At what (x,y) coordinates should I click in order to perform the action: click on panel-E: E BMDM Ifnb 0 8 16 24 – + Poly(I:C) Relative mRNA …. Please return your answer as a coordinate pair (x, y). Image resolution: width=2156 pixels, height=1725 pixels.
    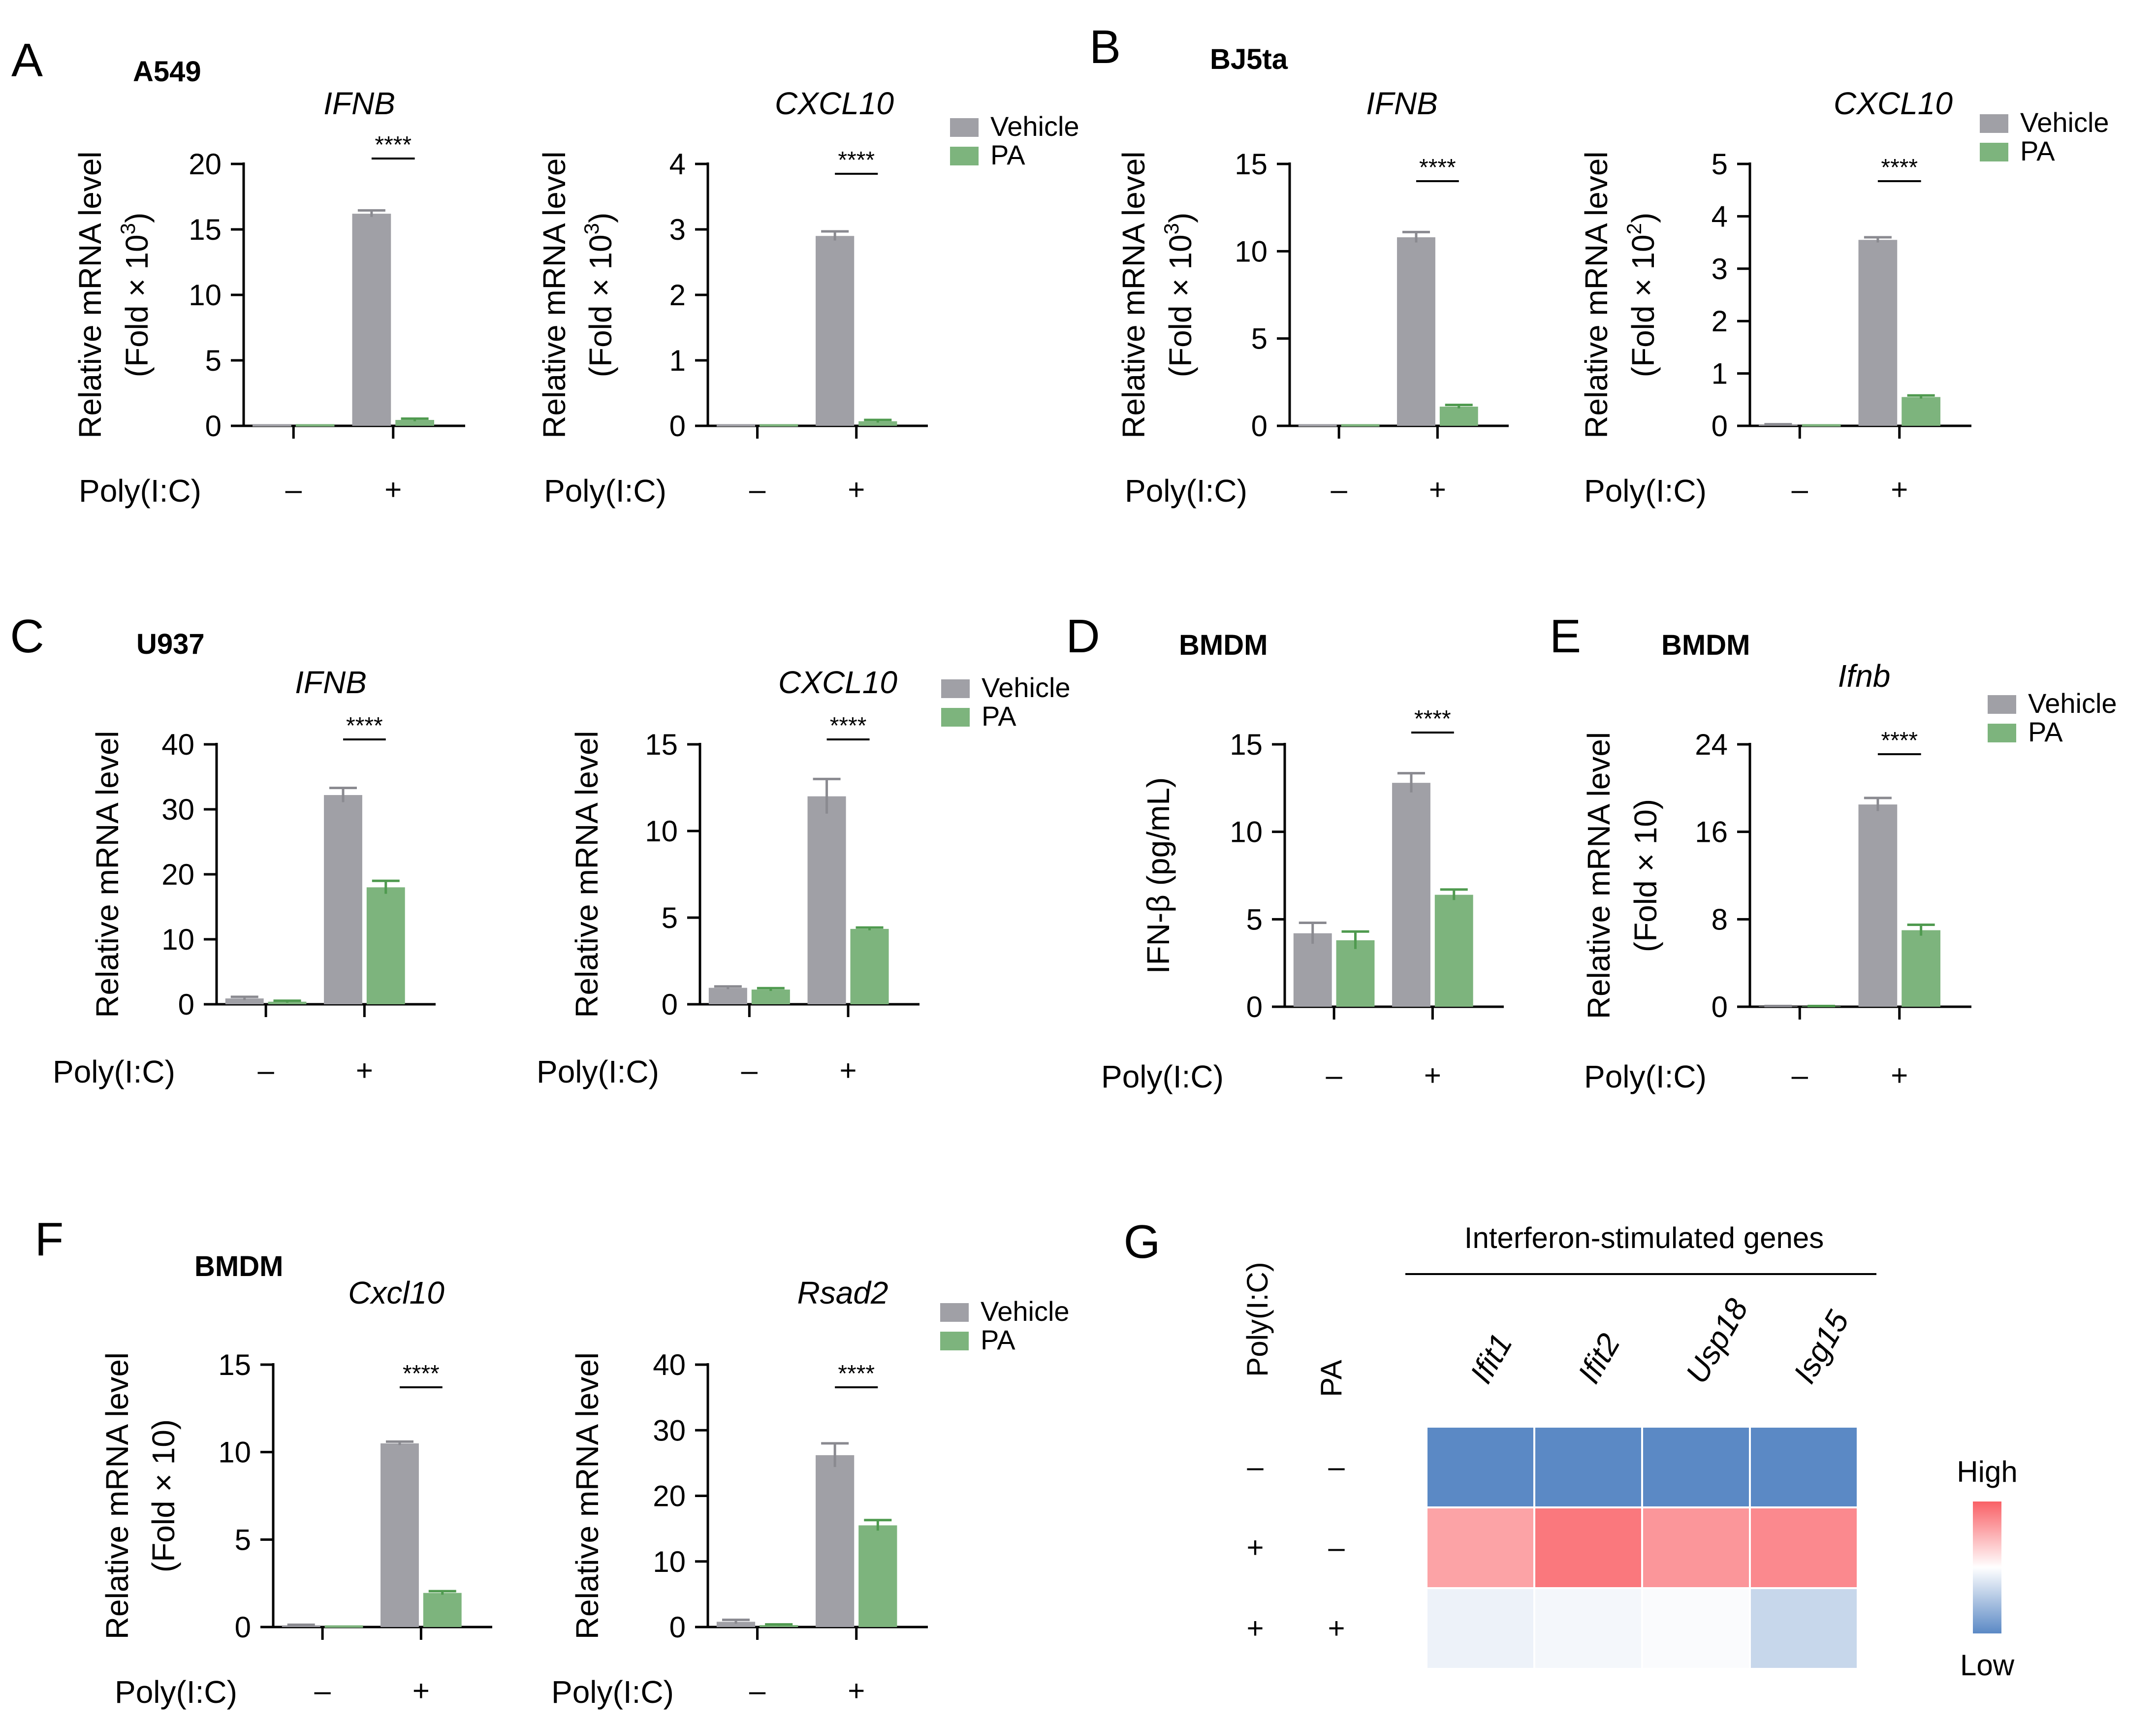
    Looking at the image, I should click on (1834, 852).